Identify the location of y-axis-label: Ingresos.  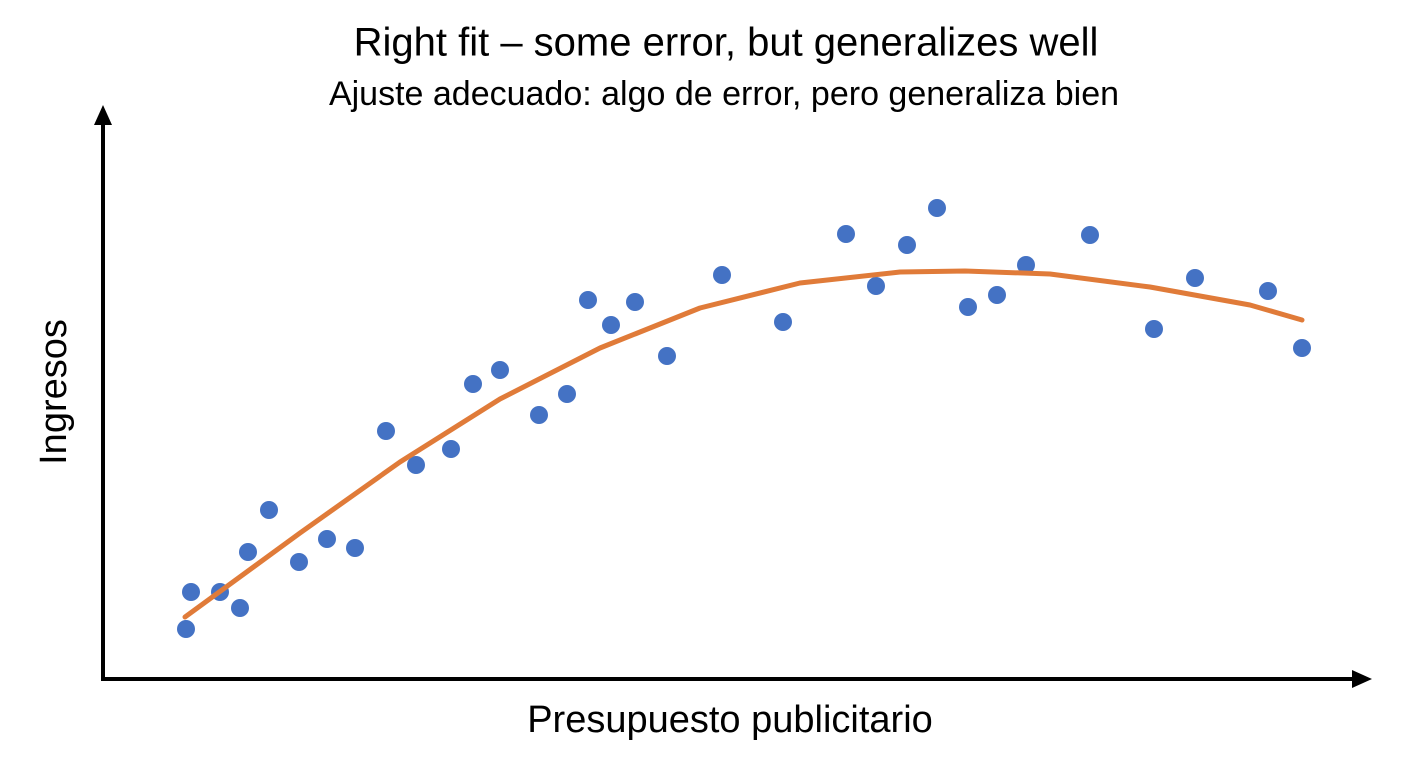
(54, 392).